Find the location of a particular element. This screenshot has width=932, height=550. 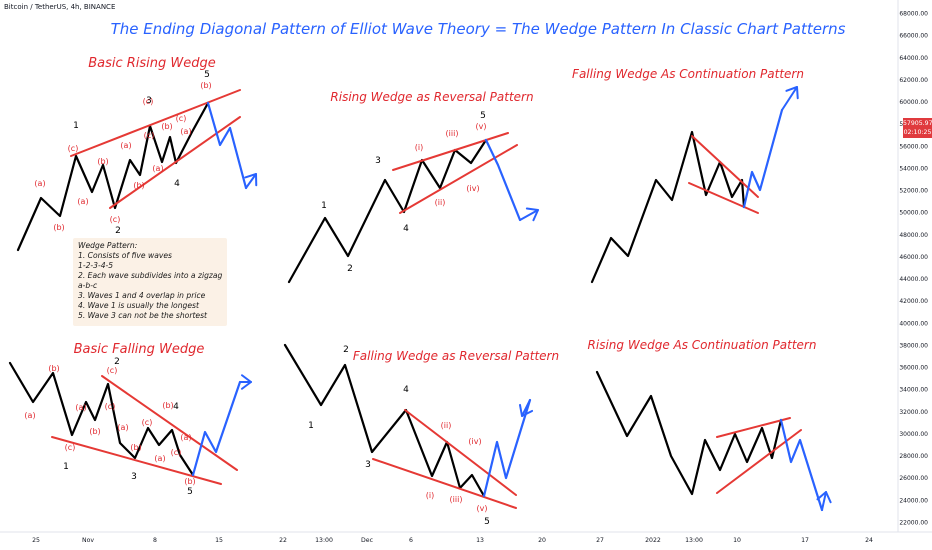

price-tick-label: 26000.00 is located at coordinates (913, 478).